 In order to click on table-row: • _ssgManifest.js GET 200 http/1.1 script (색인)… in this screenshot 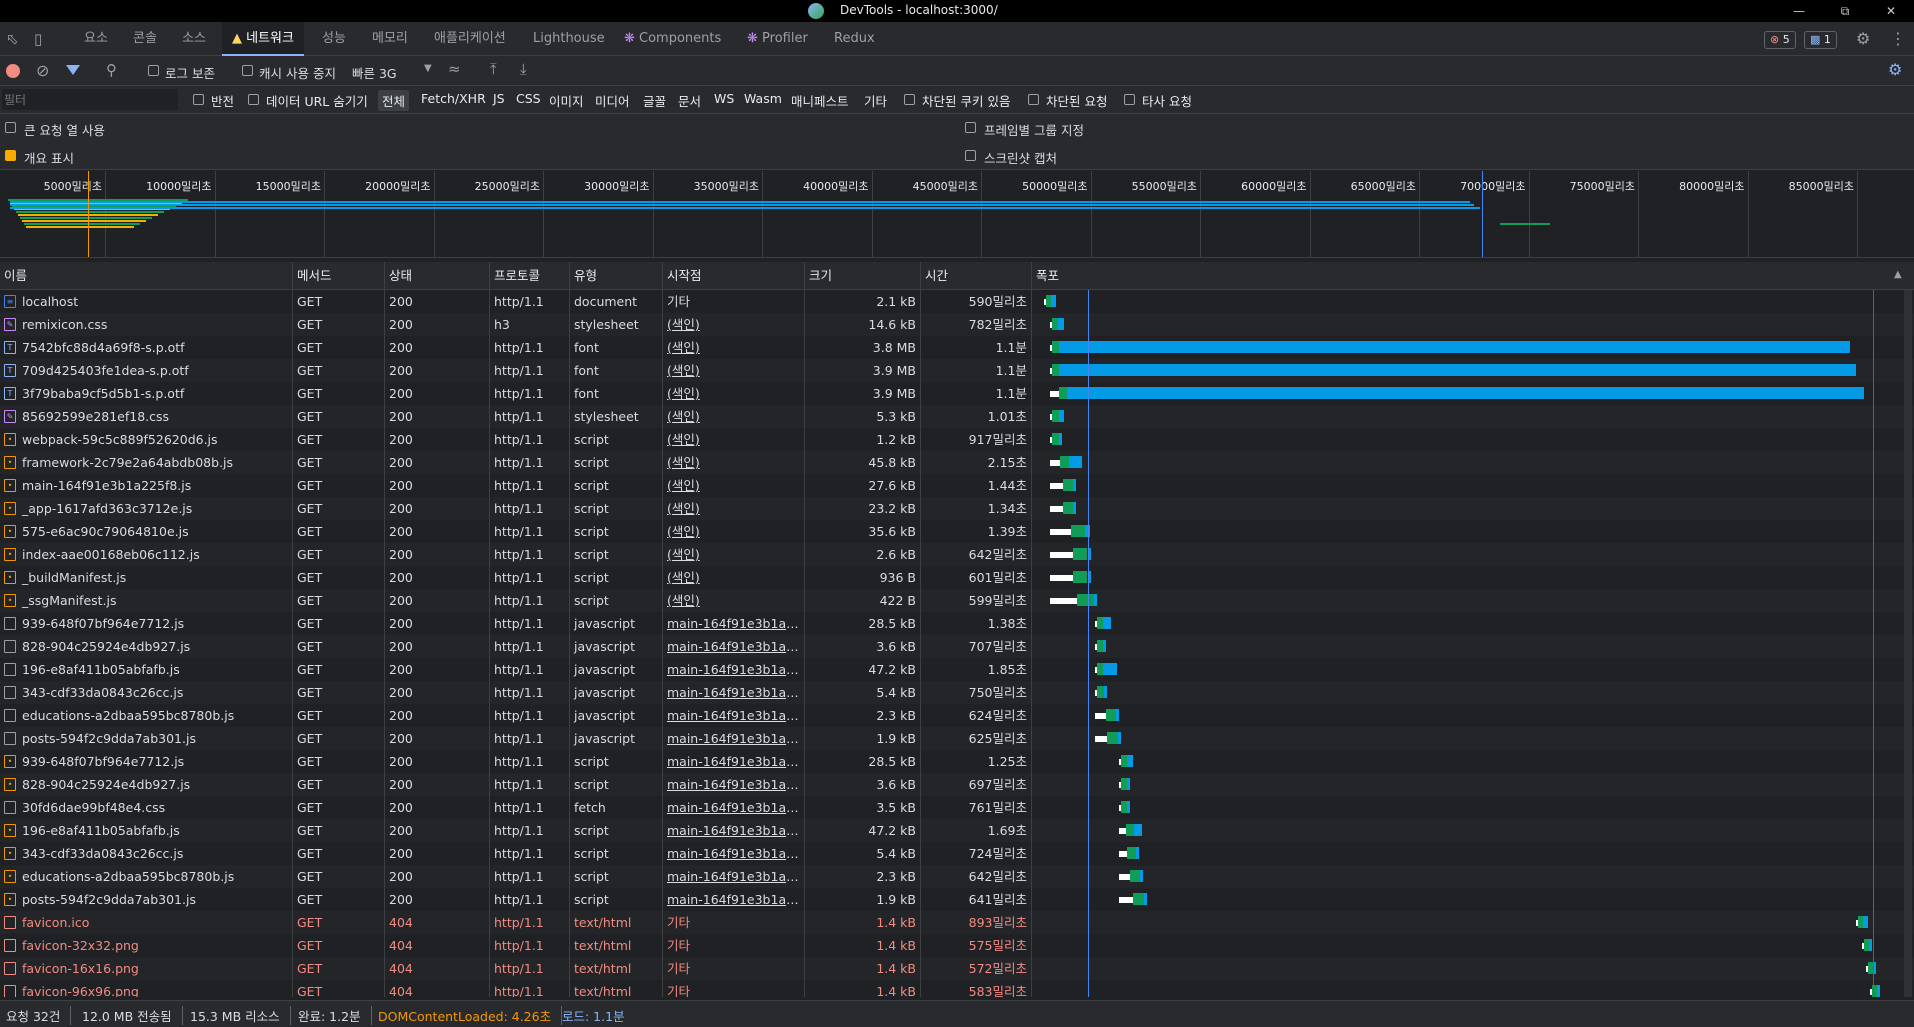, I will do `click(957, 600)`.